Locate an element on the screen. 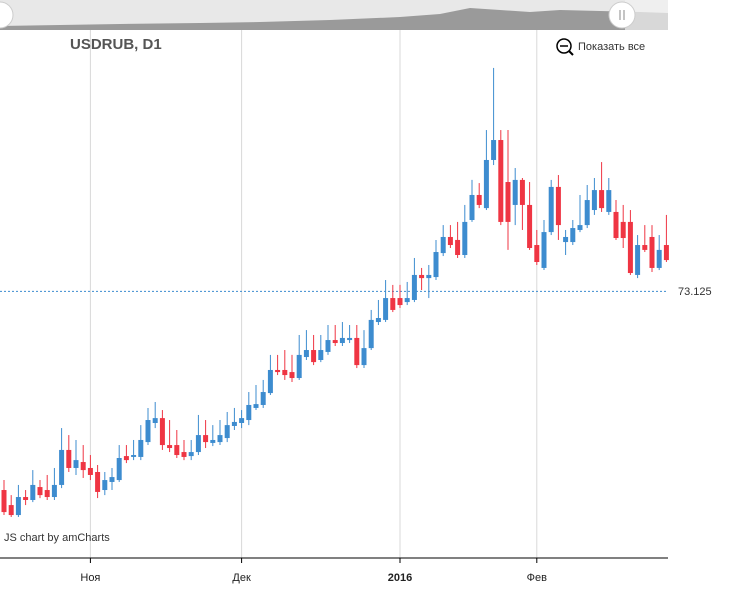 Image resolution: width=729 pixels, height=590 pixels. scrollbar-grip-left is located at coordinates (7, 15).